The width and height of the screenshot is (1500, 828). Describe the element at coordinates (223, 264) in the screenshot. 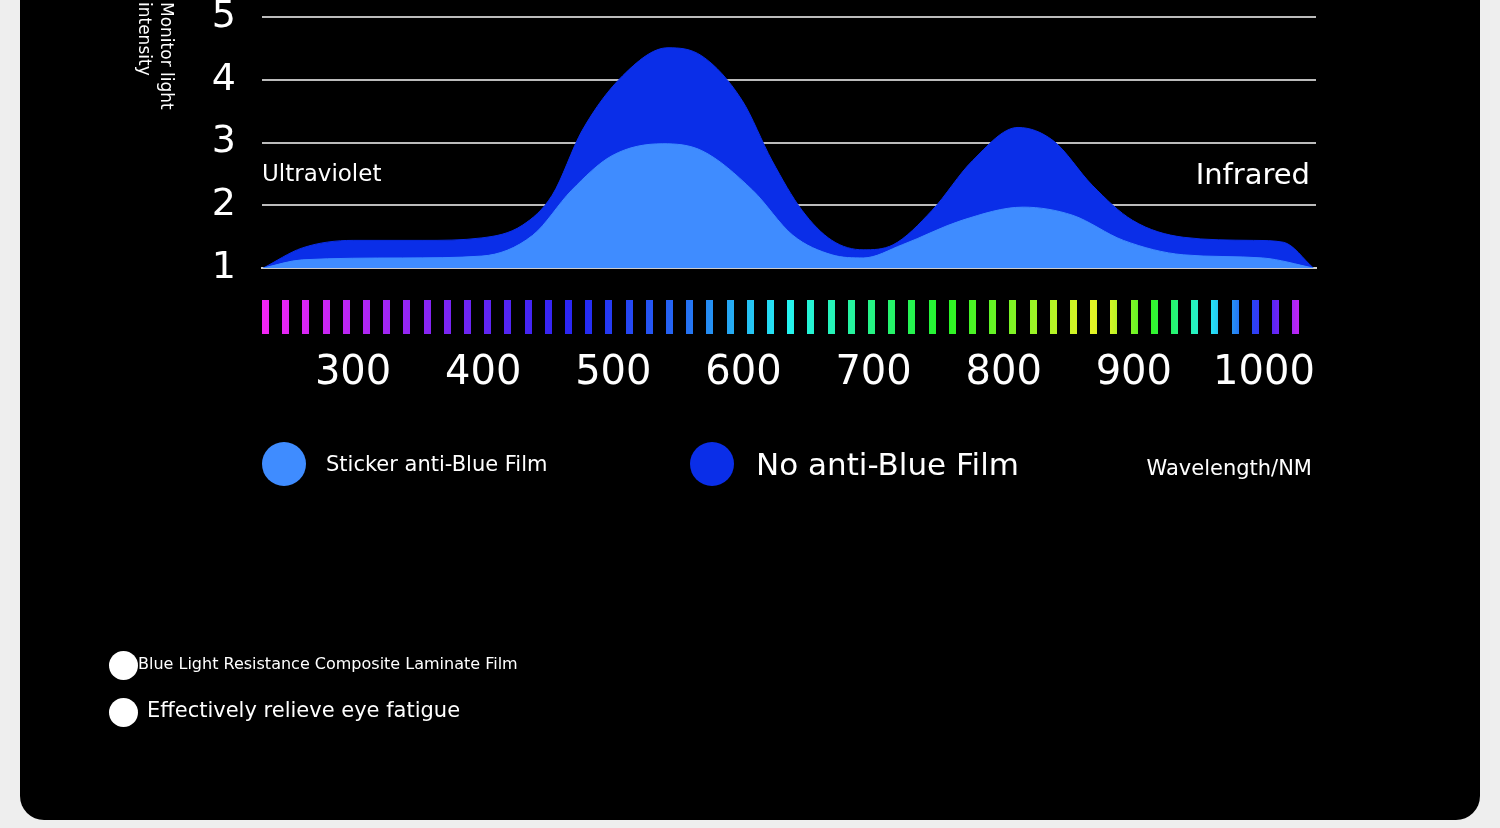

I see `y-tick-label: 1` at that location.